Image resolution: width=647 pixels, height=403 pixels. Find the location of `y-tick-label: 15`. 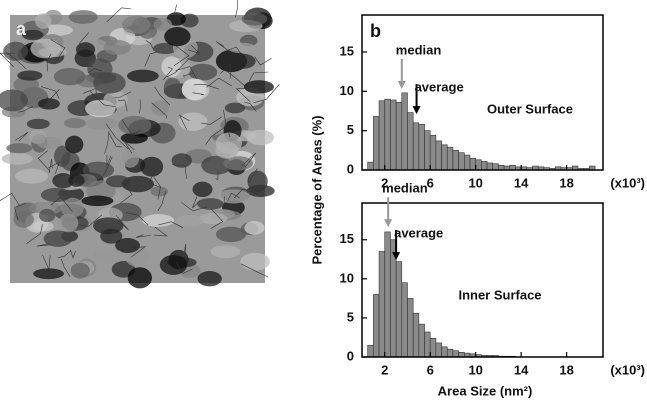

y-tick-label: 15 is located at coordinates (347, 50).